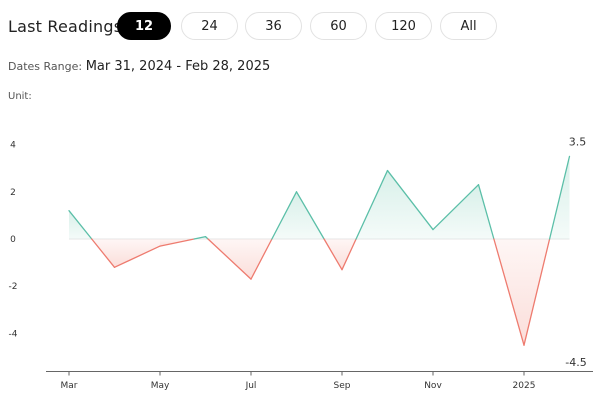 The height and width of the screenshot is (411, 601). I want to click on x-tick-label: May, so click(160, 386).